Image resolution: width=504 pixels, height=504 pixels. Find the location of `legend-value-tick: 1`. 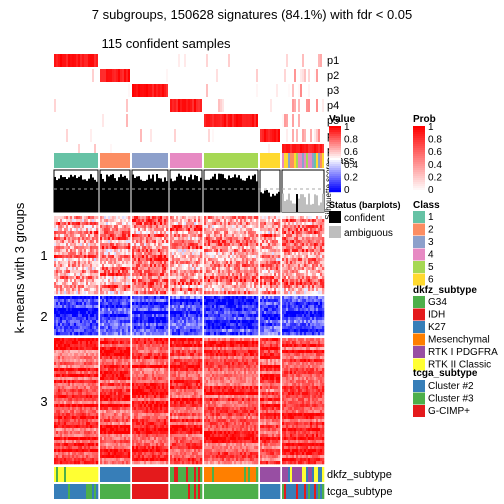

legend-value-tick: 1 is located at coordinates (347, 127).